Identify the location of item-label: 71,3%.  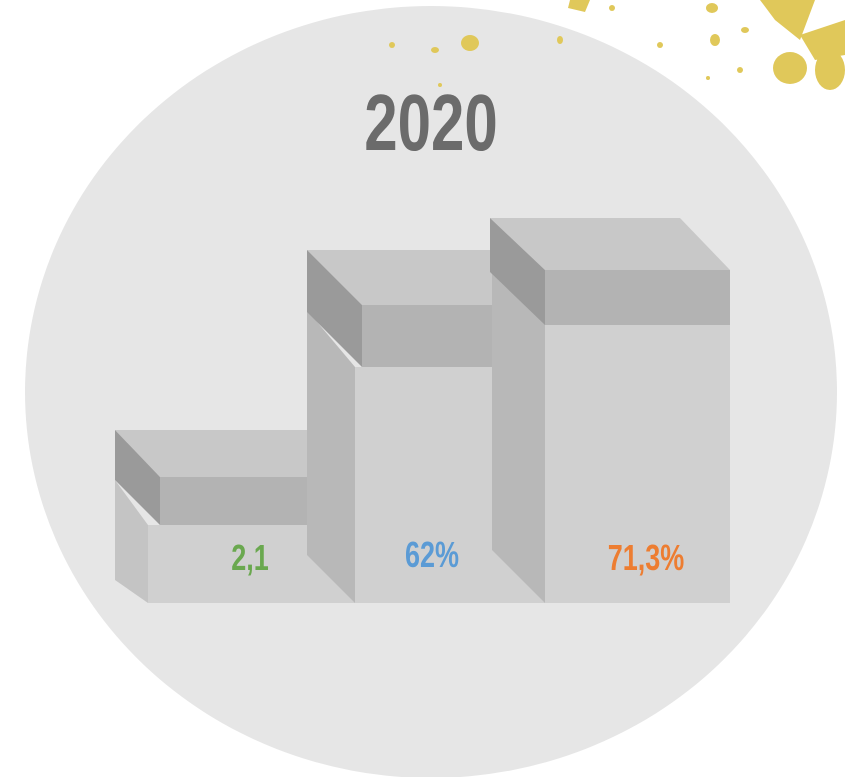
(646, 557).